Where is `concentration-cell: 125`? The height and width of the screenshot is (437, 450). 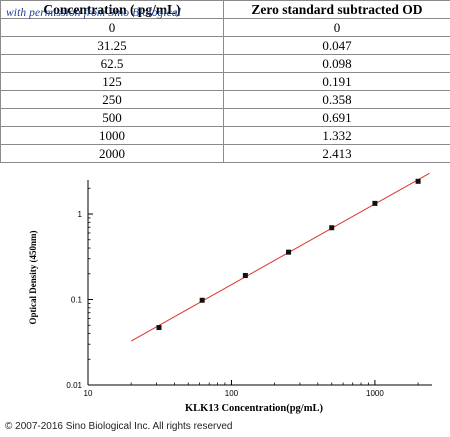
concentration-cell: 125 is located at coordinates (112, 81).